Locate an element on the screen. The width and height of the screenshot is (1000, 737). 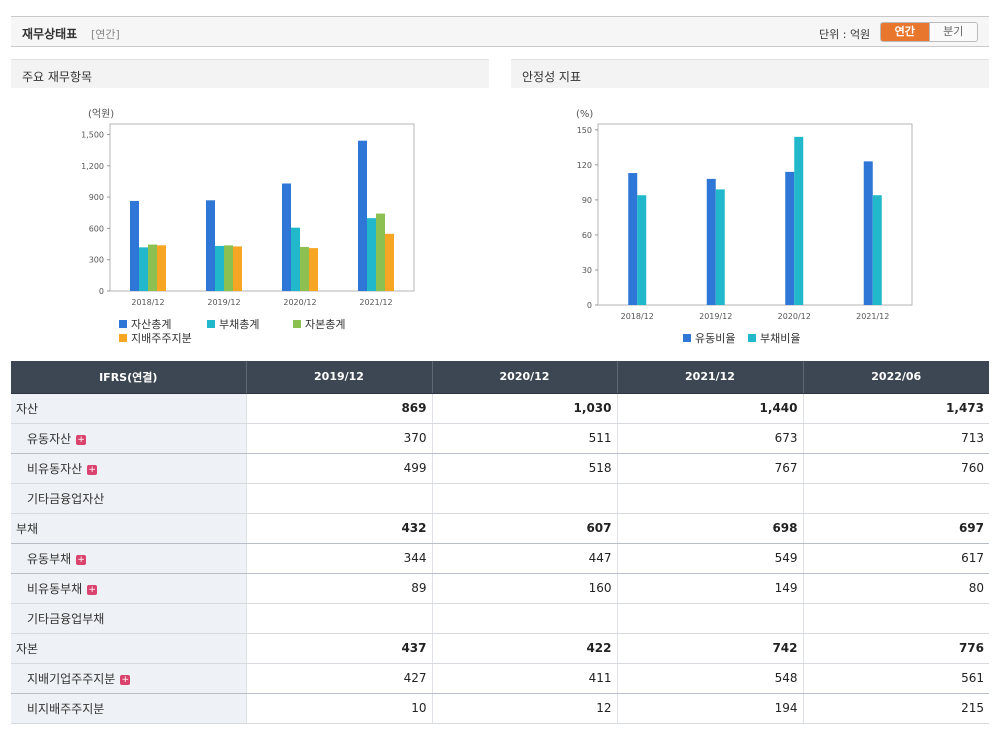
row-label: 기타금융업자산 is located at coordinates (129, 498).